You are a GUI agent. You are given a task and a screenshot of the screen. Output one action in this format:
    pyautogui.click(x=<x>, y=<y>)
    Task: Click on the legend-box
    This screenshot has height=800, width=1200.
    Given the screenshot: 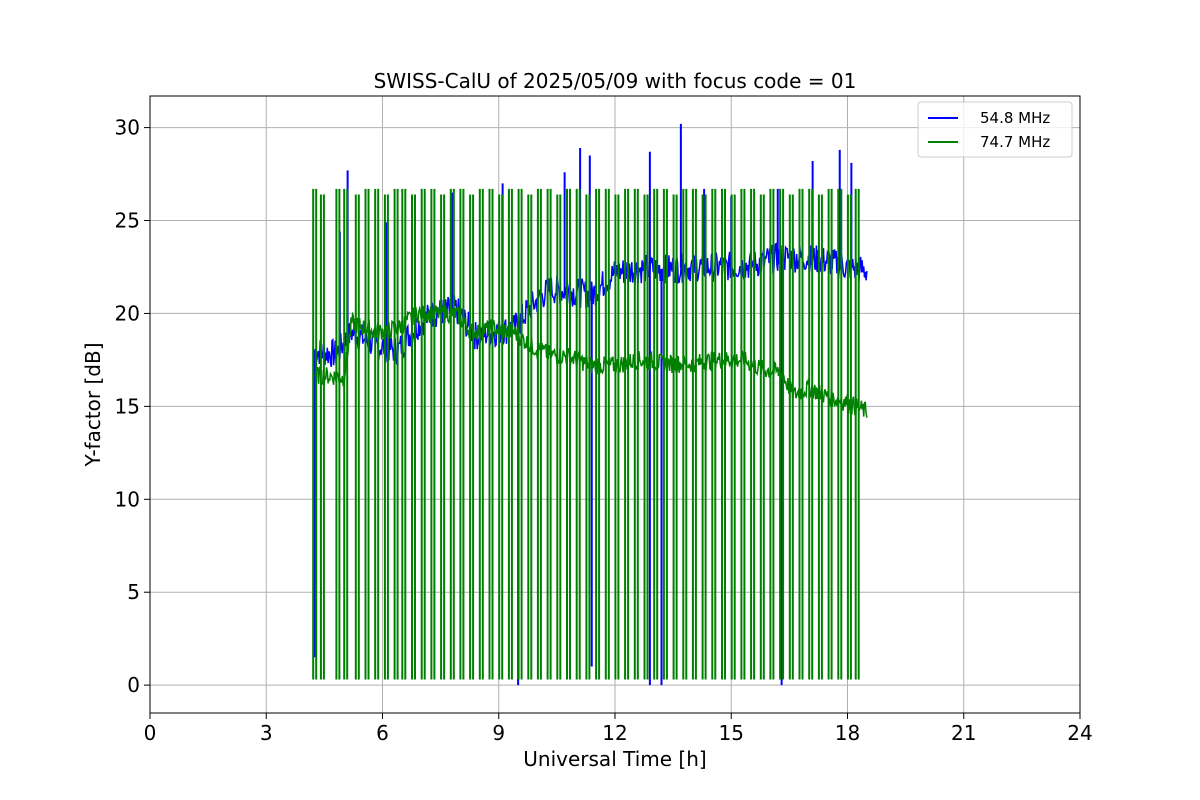 What is the action you would take?
    pyautogui.click(x=995, y=129)
    